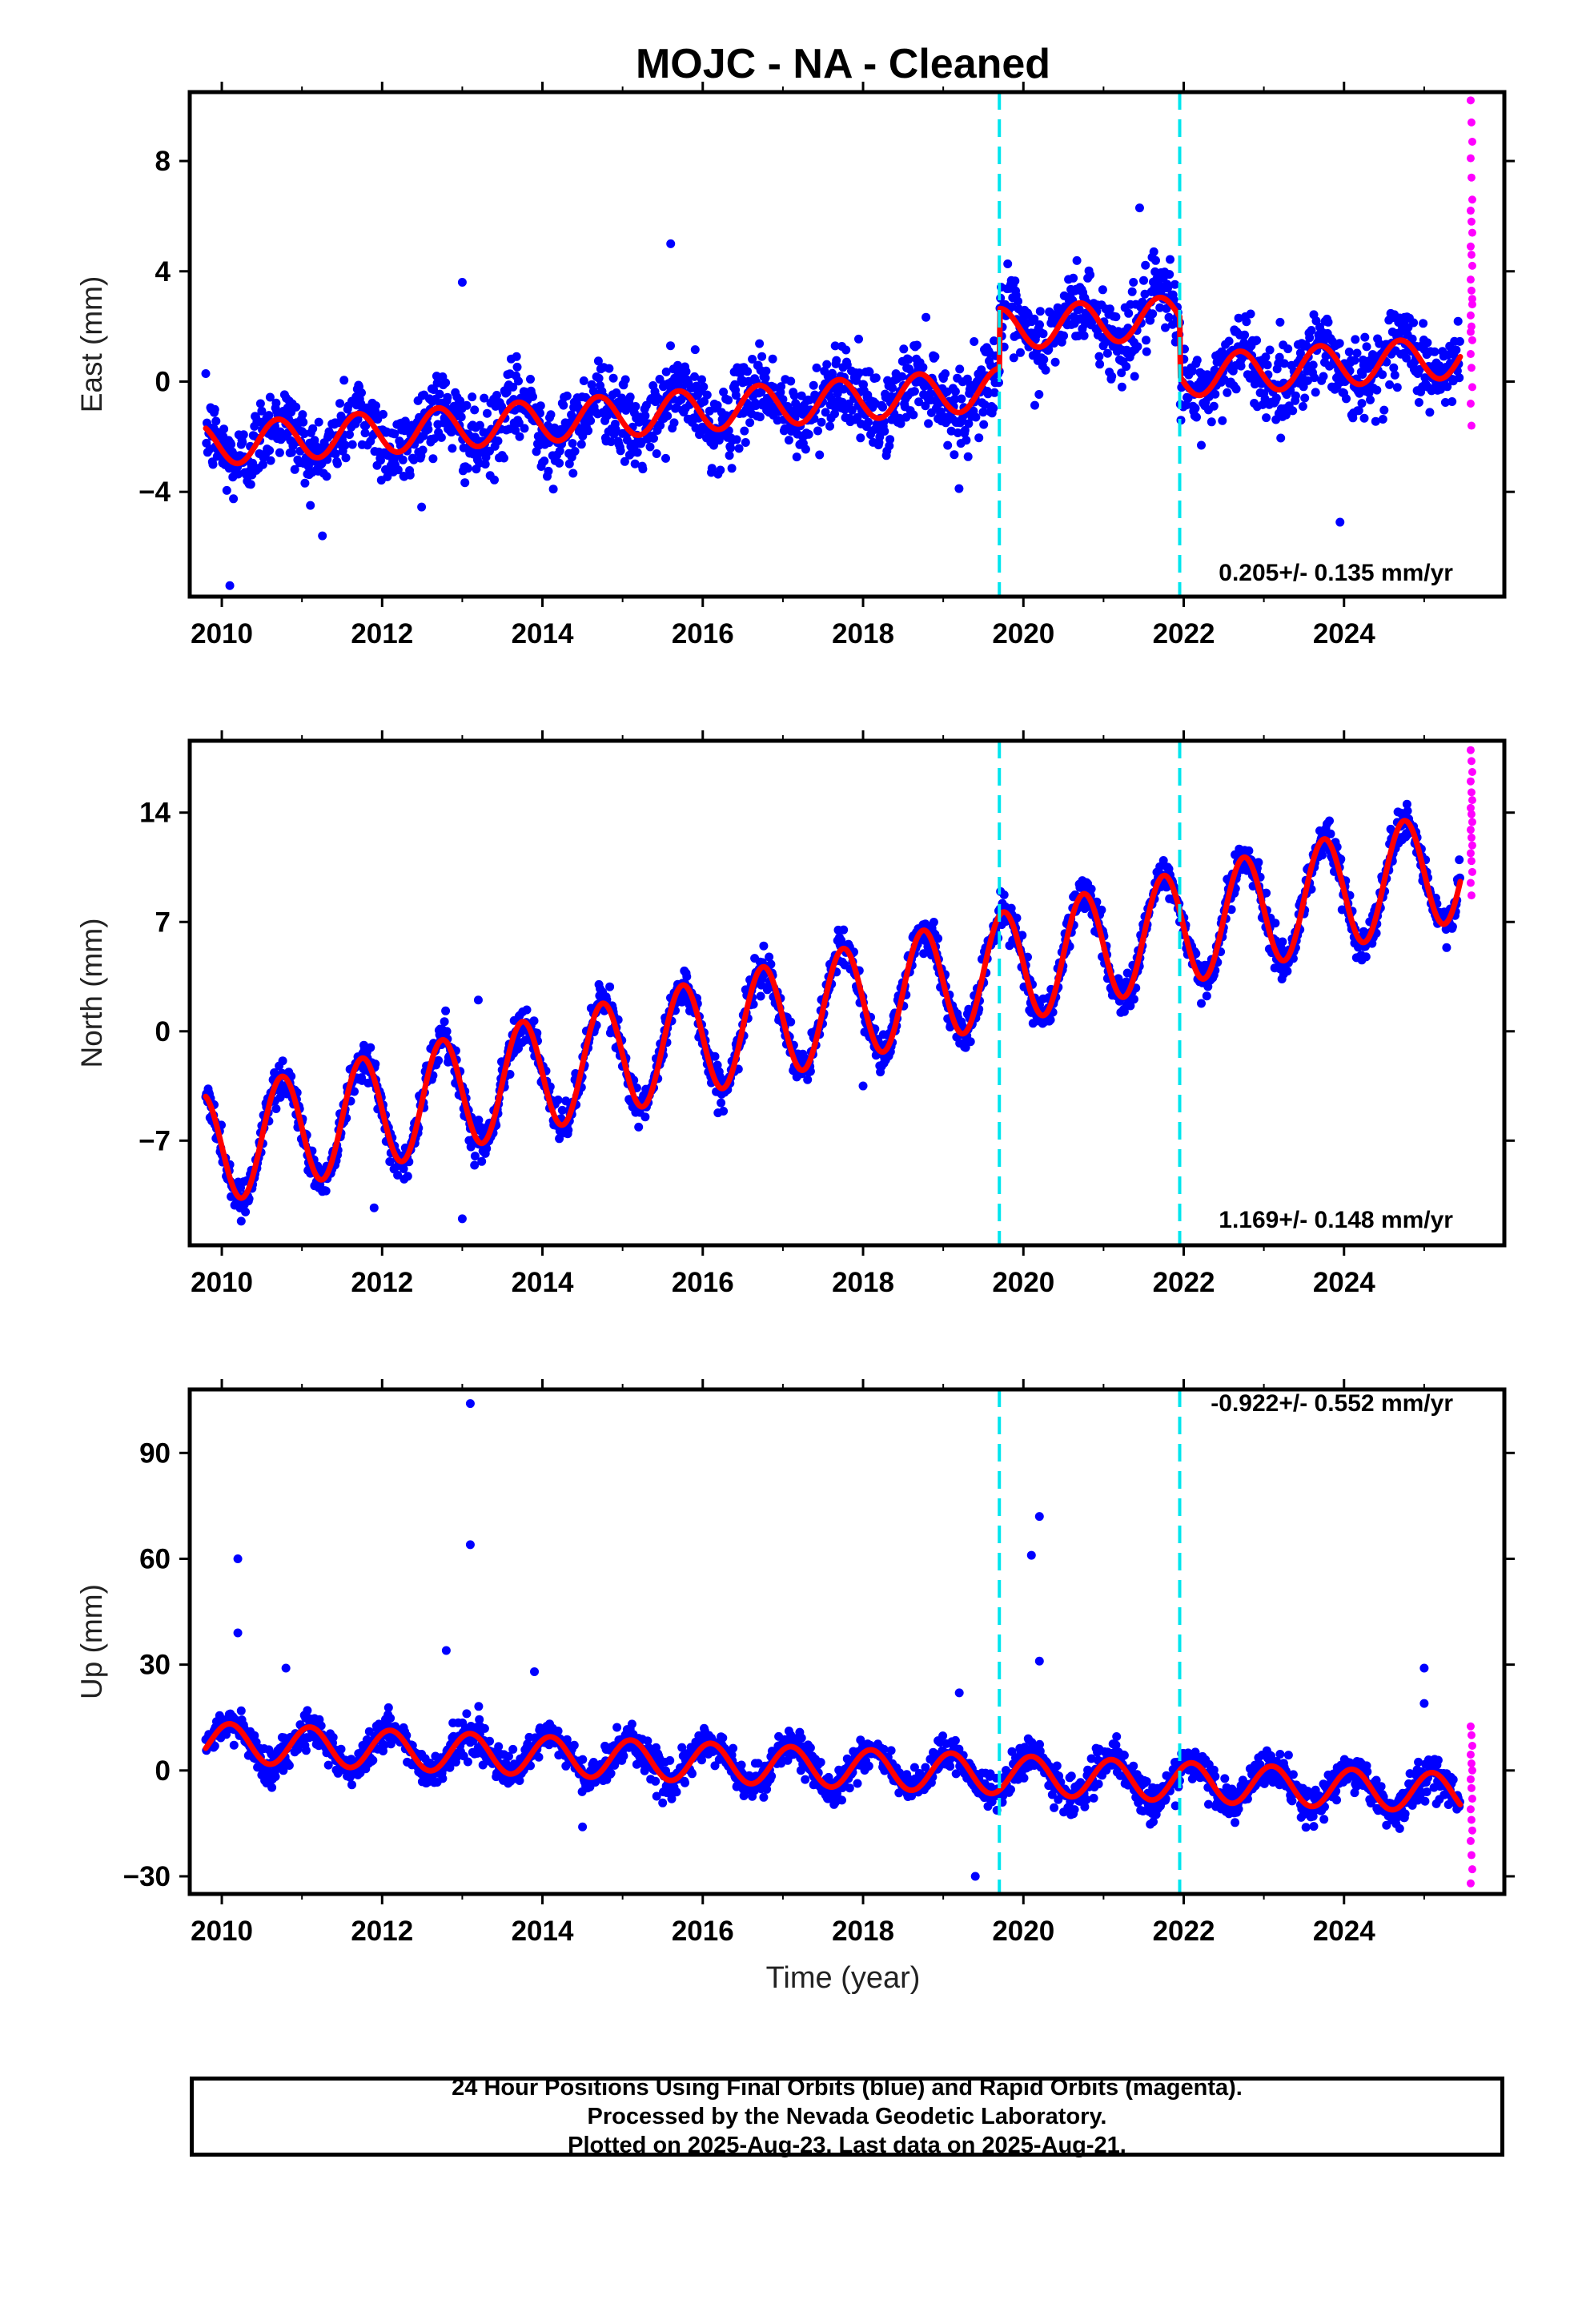 The image size is (1582, 2324). I want to click on north-y-tick-label: −7, so click(155, 1140).